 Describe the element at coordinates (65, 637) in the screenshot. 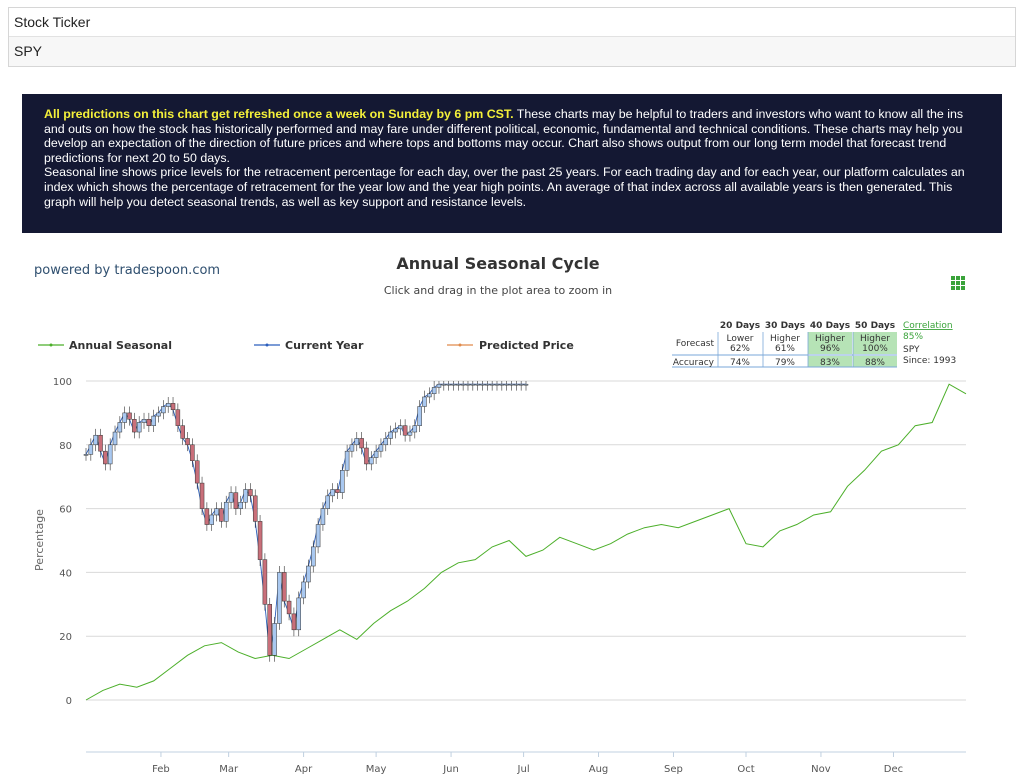

I see `y-tick-label: 20` at that location.